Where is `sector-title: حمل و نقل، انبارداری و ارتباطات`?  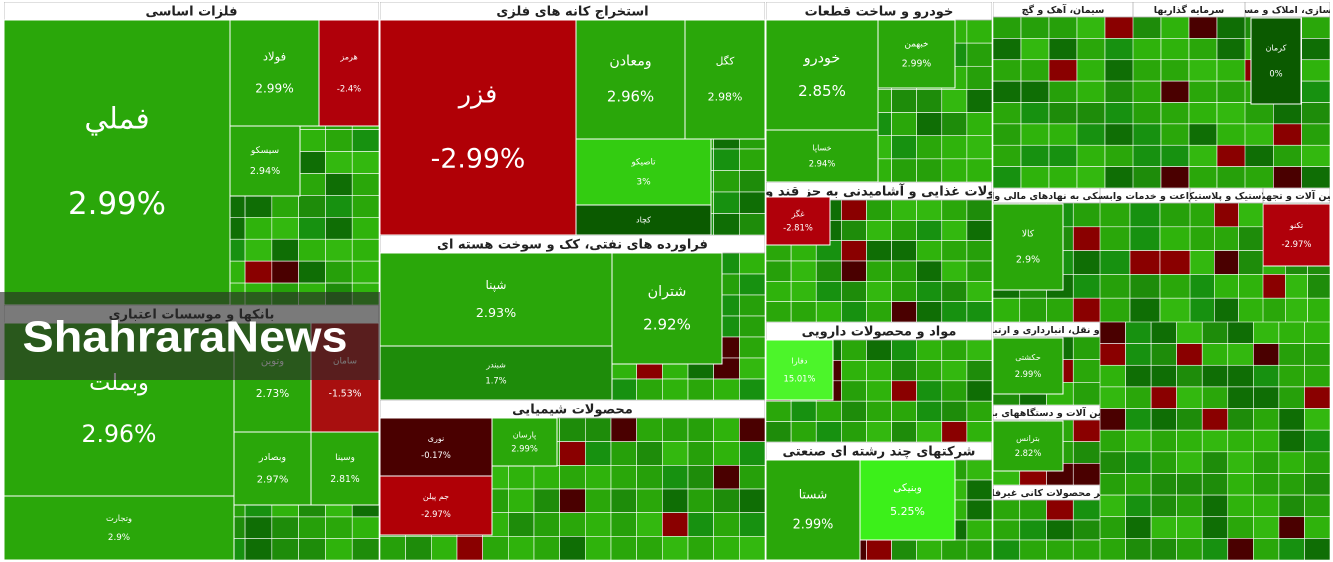 sector-title: حمل و نقل، انبارداری و ارتباطات is located at coordinates (1046, 330).